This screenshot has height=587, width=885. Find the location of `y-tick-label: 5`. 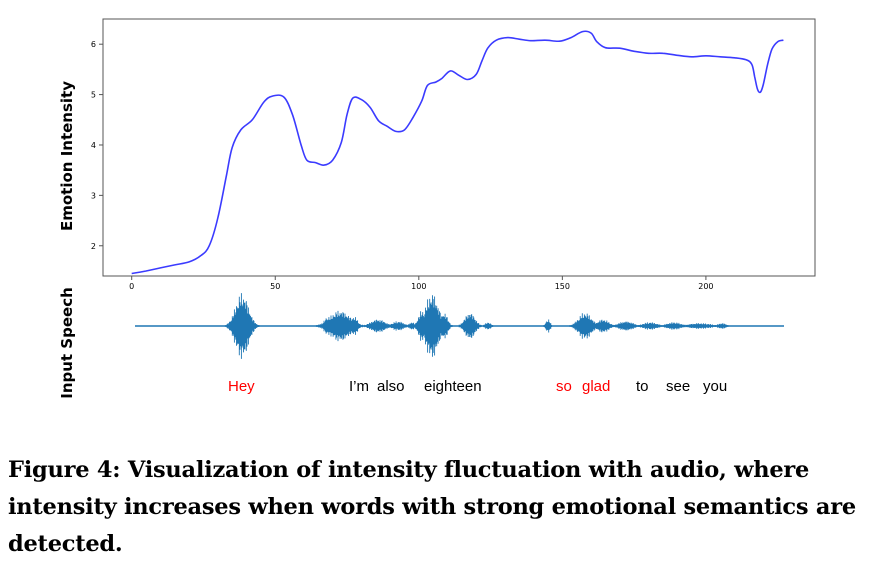

y-tick-label: 5 is located at coordinates (93, 95).